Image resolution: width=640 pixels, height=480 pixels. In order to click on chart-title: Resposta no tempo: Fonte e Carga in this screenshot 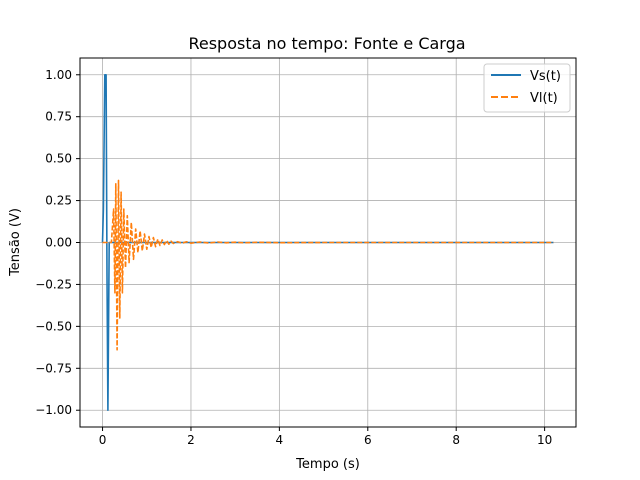, I will do `click(326, 43)`.